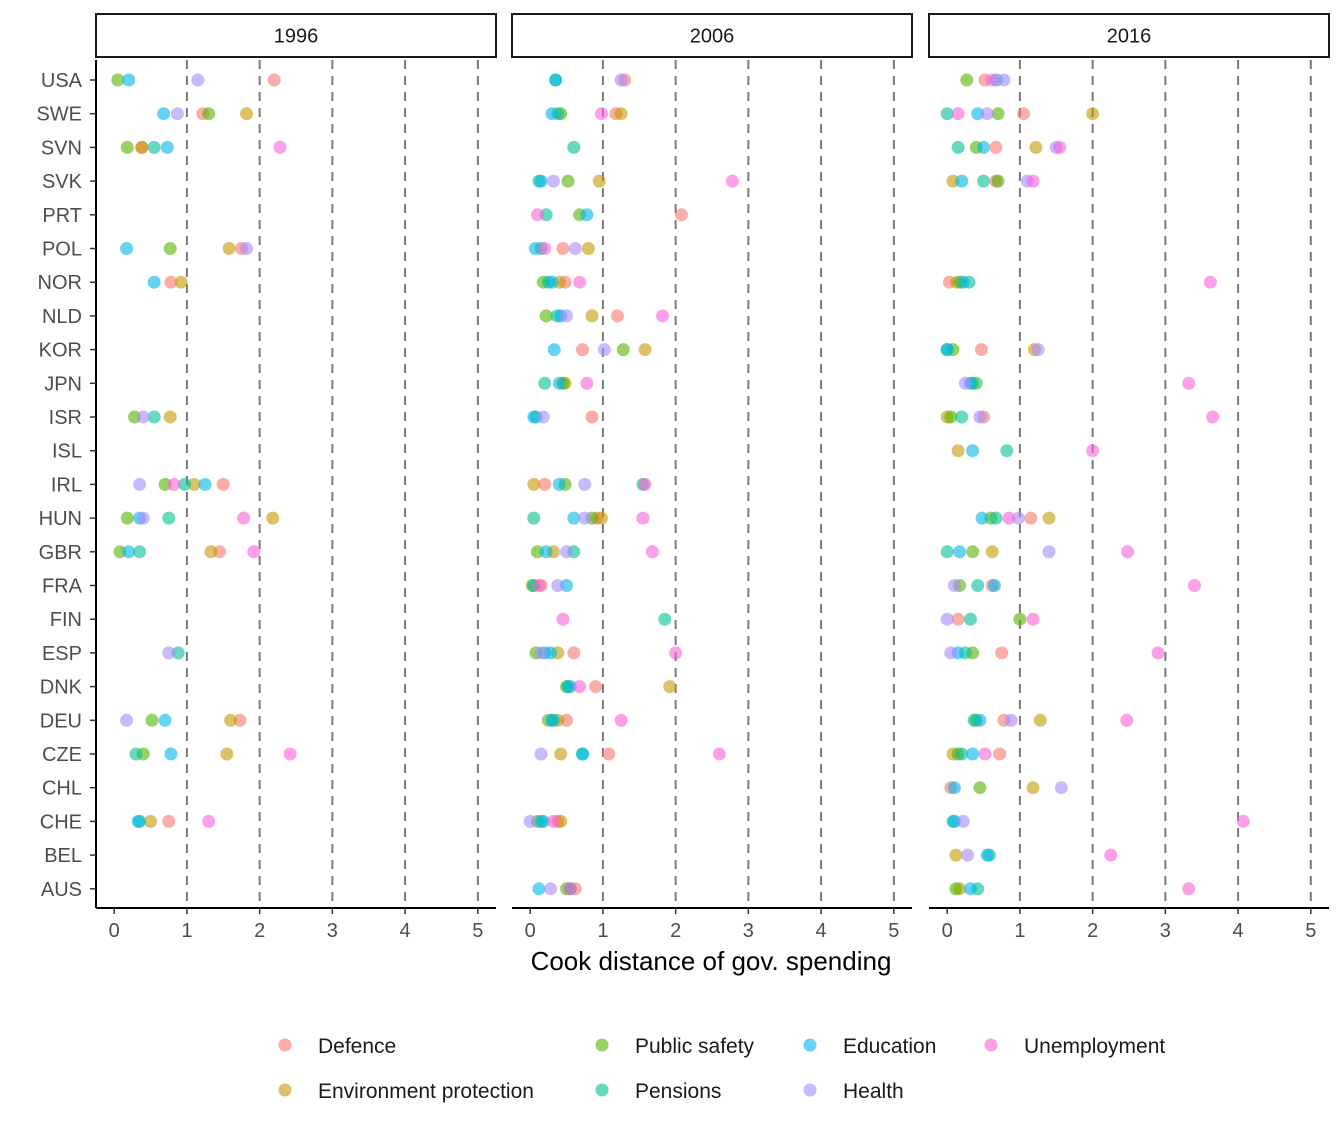  What do you see at coordinates (551, 653) in the screenshot?
I see `point-2006-esp-education` at bounding box center [551, 653].